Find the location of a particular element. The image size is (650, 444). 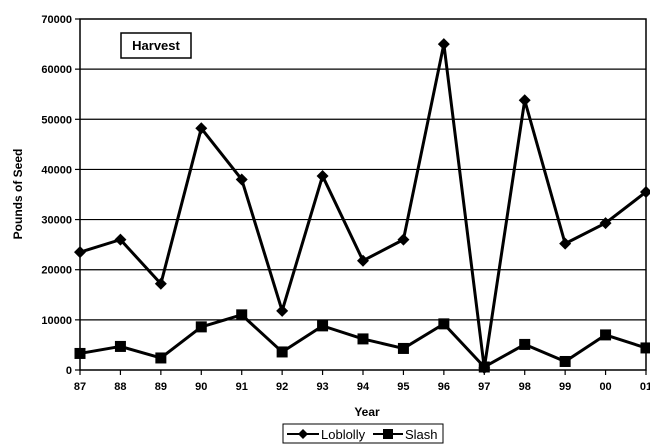

legend-slash-label: Slash is located at coordinates (421, 434).